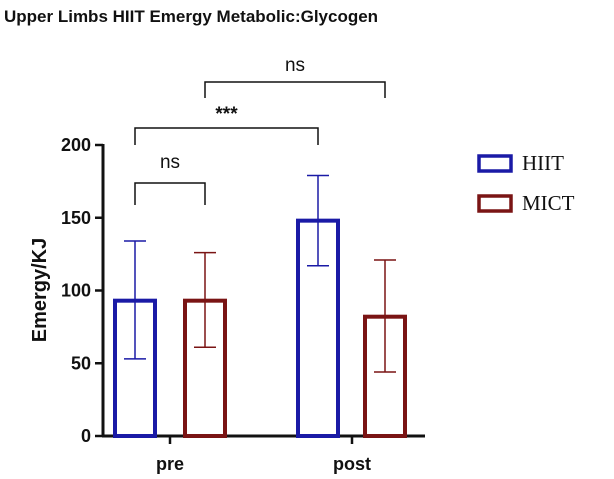 This screenshot has height=479, width=614. Describe the element at coordinates (76, 145) in the screenshot. I see `y-tick-label: 200` at that location.